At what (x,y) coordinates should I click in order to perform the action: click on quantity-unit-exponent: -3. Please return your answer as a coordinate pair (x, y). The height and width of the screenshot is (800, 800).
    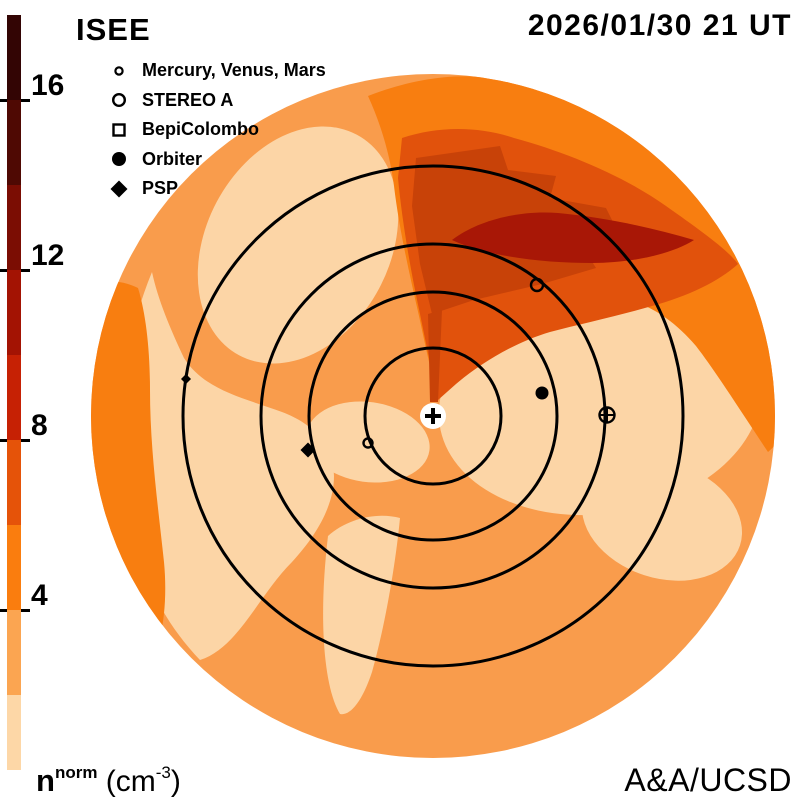
    Looking at the image, I should click on (163, 772).